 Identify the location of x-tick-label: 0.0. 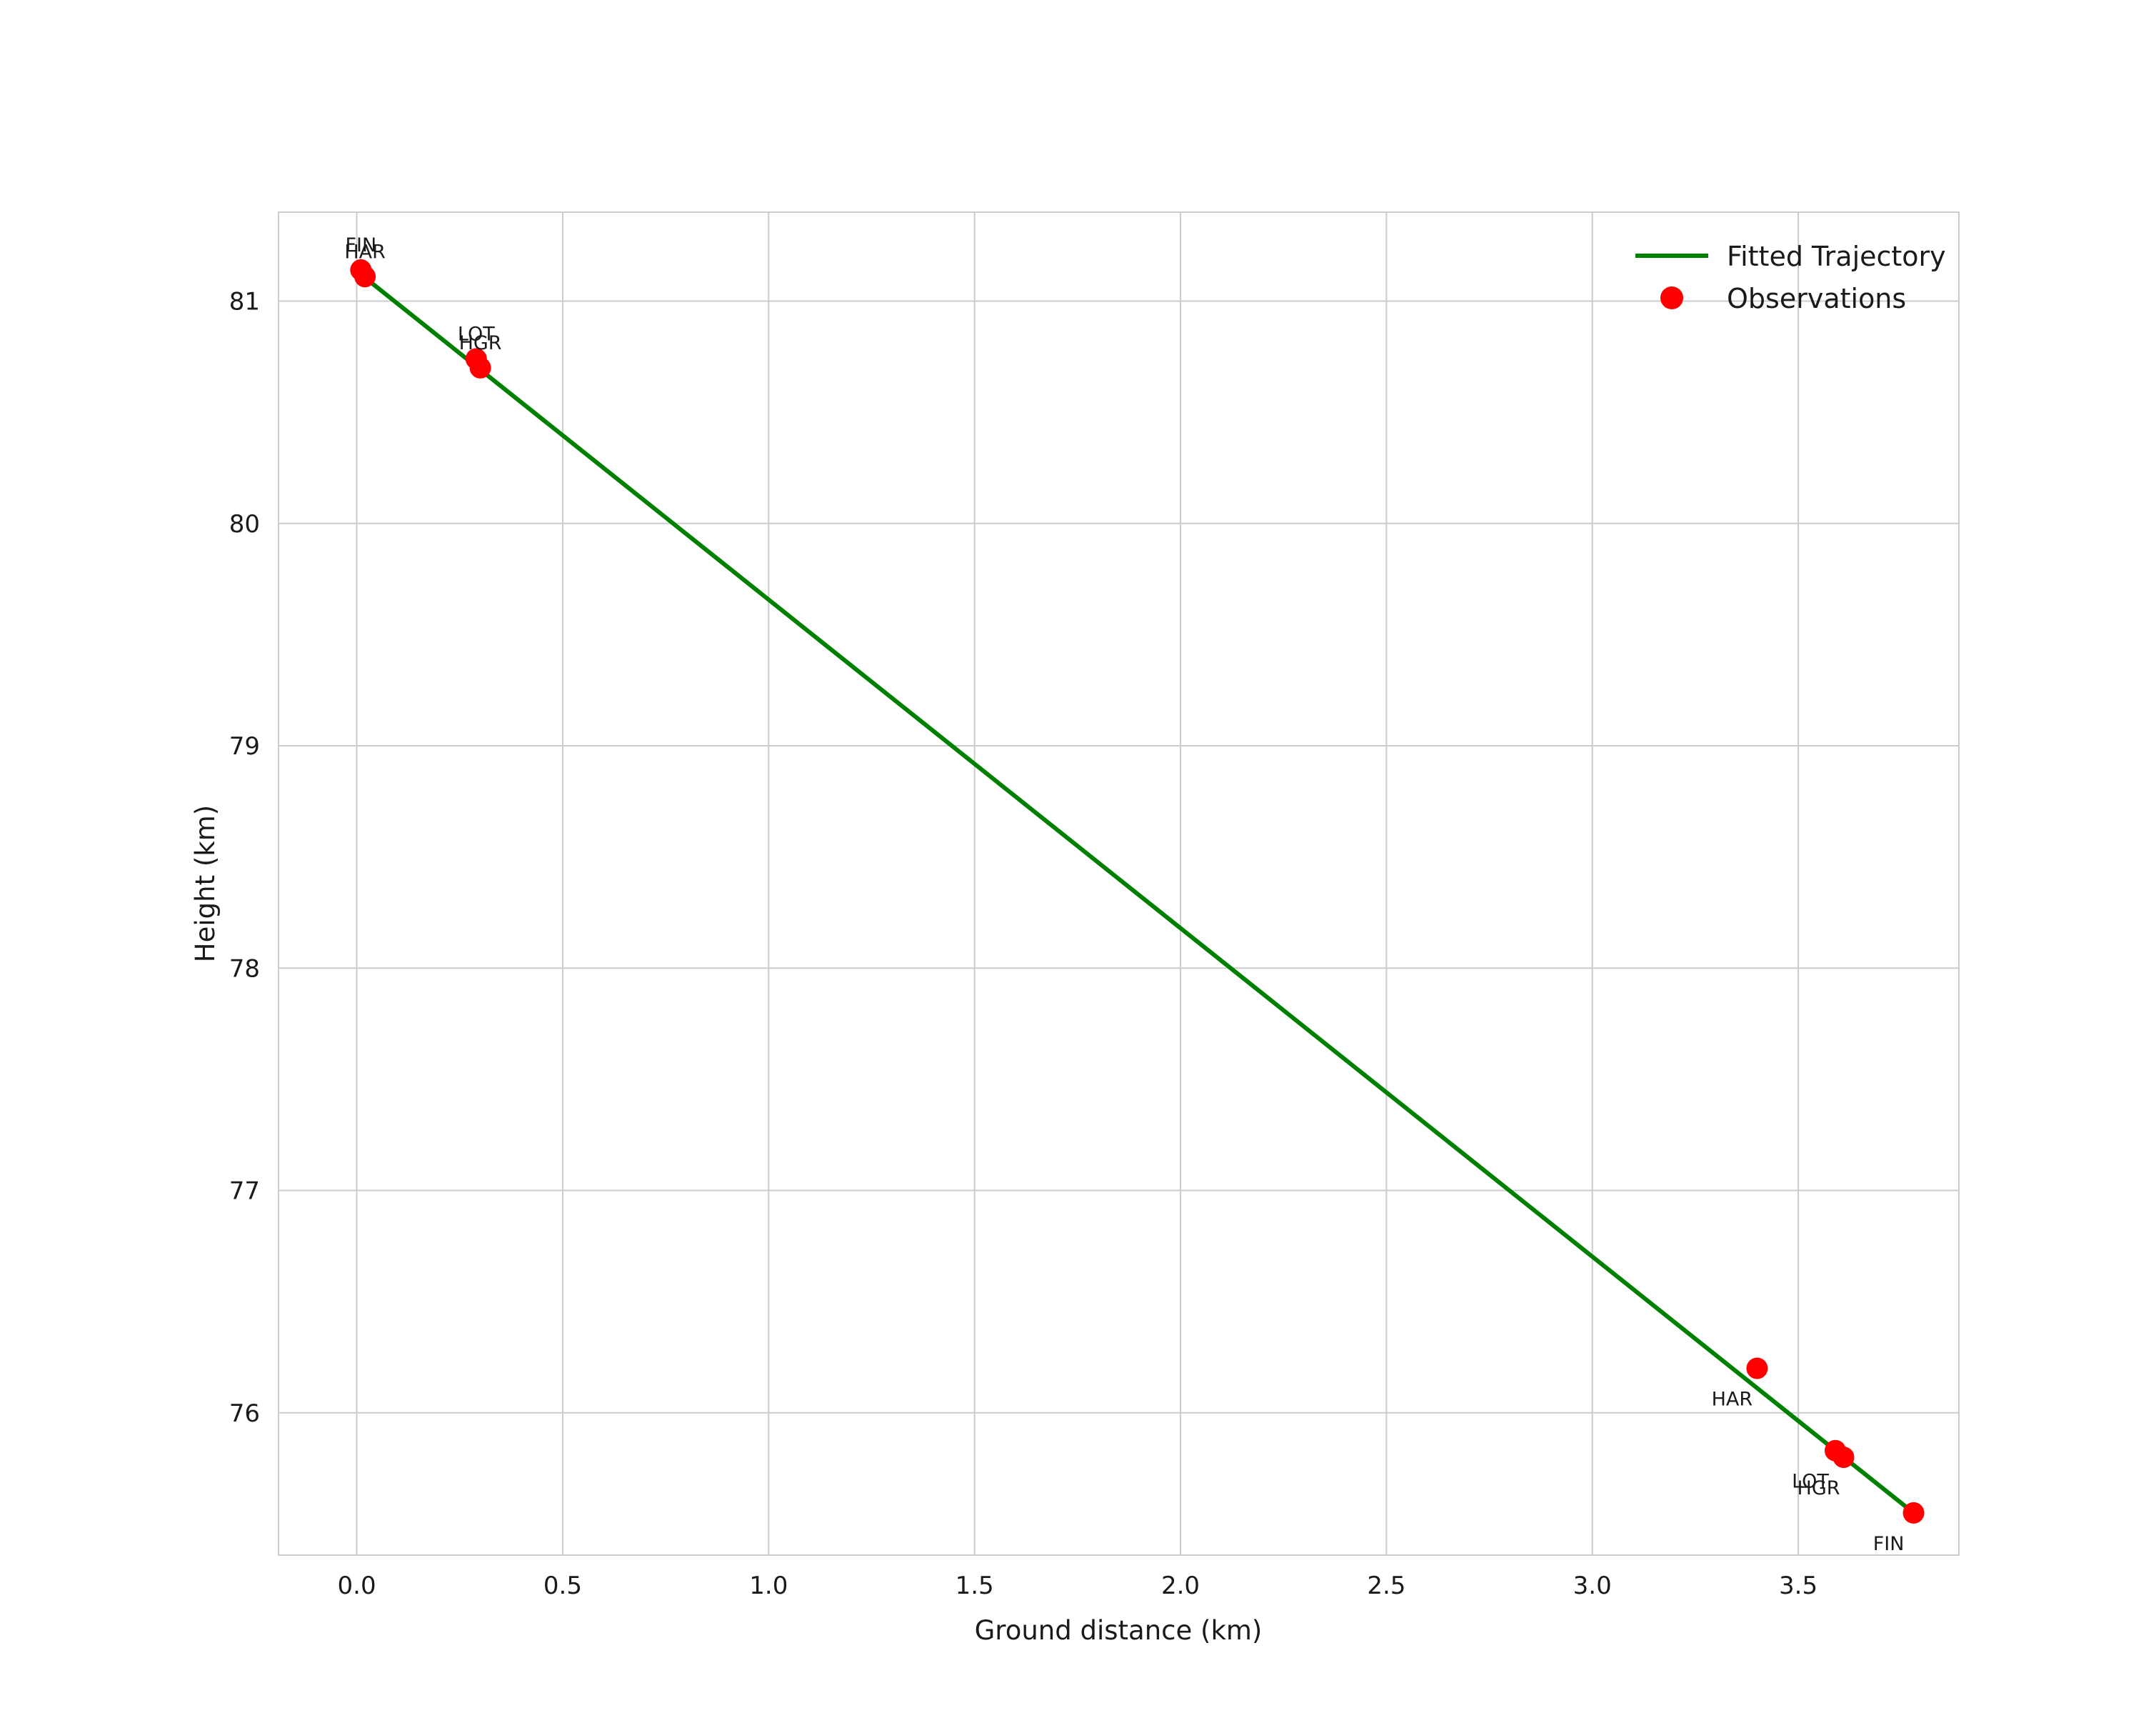
(357, 1586).